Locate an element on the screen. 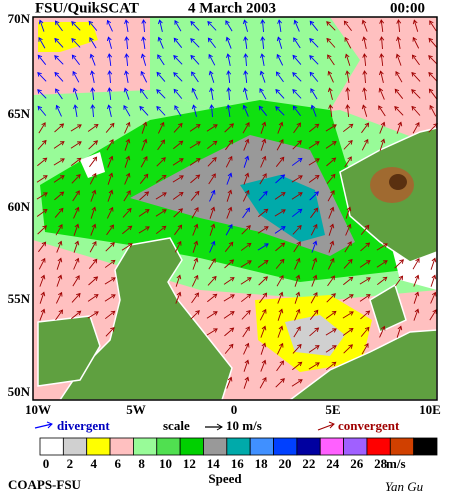  colorbar-swatch is located at coordinates (238, 446).